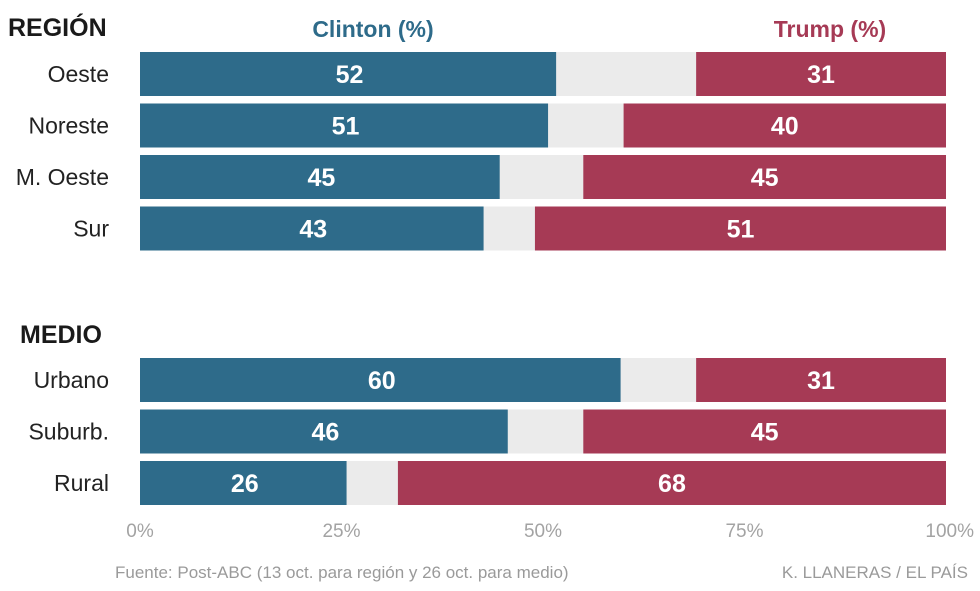  I want to click on category-label: Suburb., so click(68, 432).